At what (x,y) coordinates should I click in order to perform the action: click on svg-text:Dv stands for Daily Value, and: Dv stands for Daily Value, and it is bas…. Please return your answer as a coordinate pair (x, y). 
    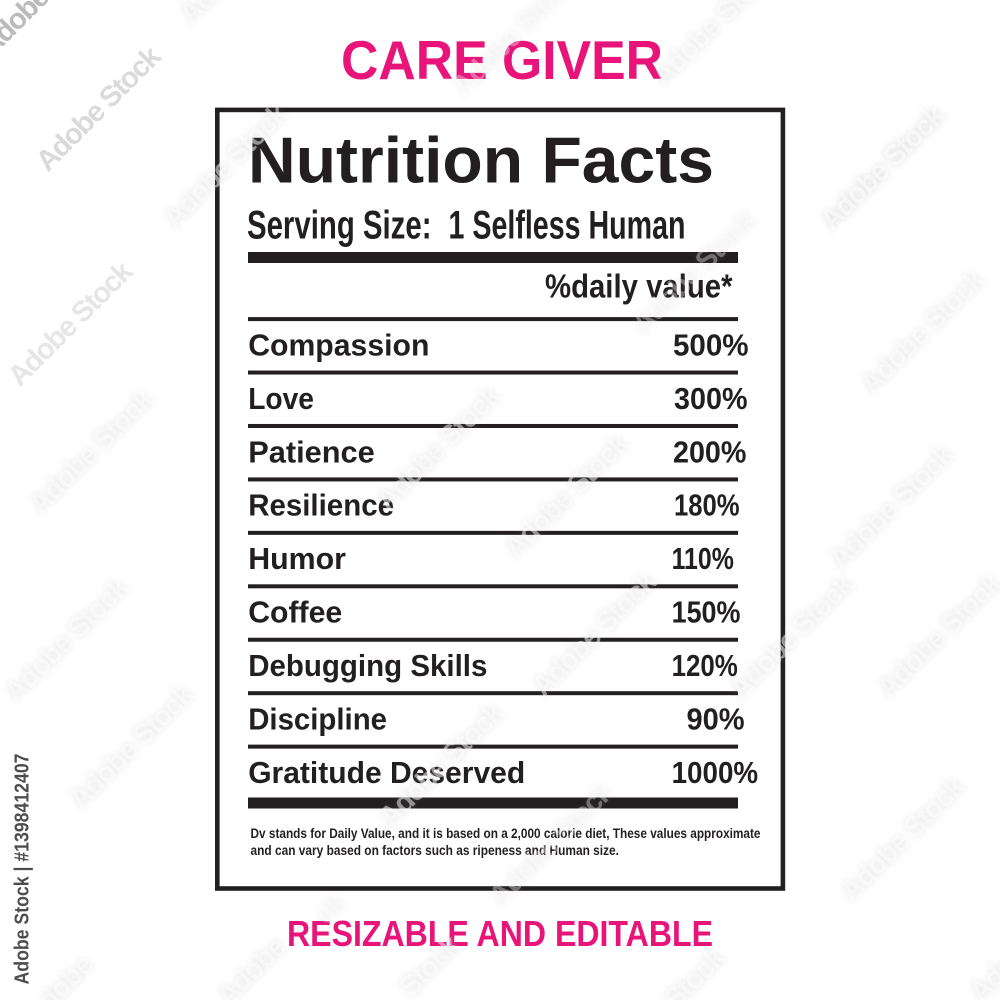
    Looking at the image, I should click on (506, 833).